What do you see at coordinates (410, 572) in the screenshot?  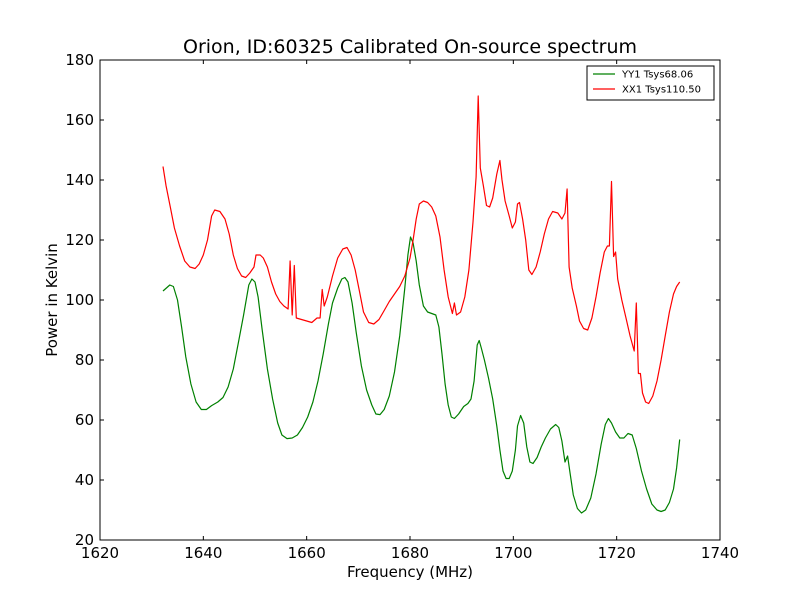 I see `x-axis-label: Frequency (MHz)` at bounding box center [410, 572].